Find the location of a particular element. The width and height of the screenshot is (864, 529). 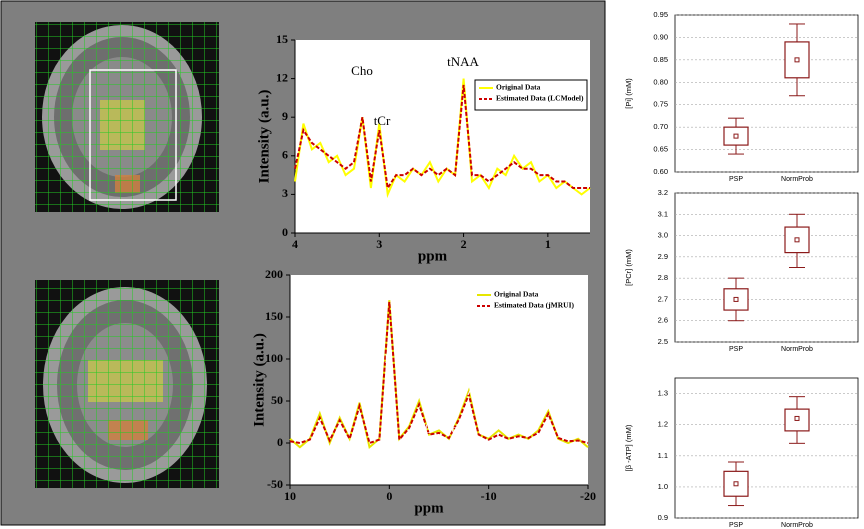

y-tick-label: 0.90 is located at coordinates (660, 36).